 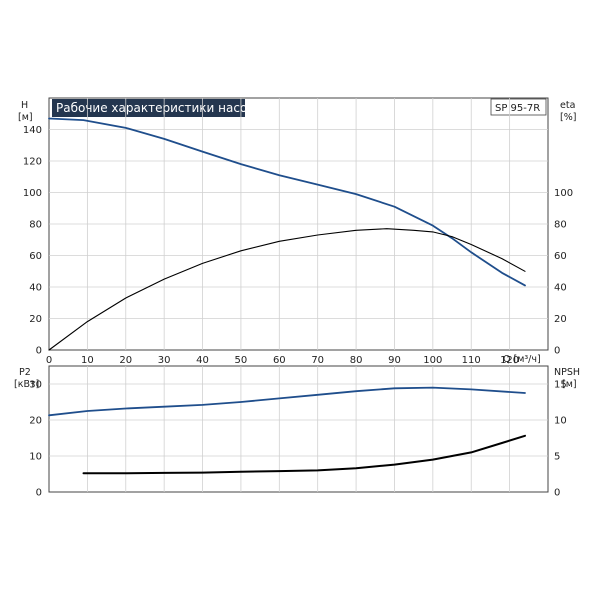 I want to click on bottom-left-axis-unit: [кВт], so click(x=26, y=384).